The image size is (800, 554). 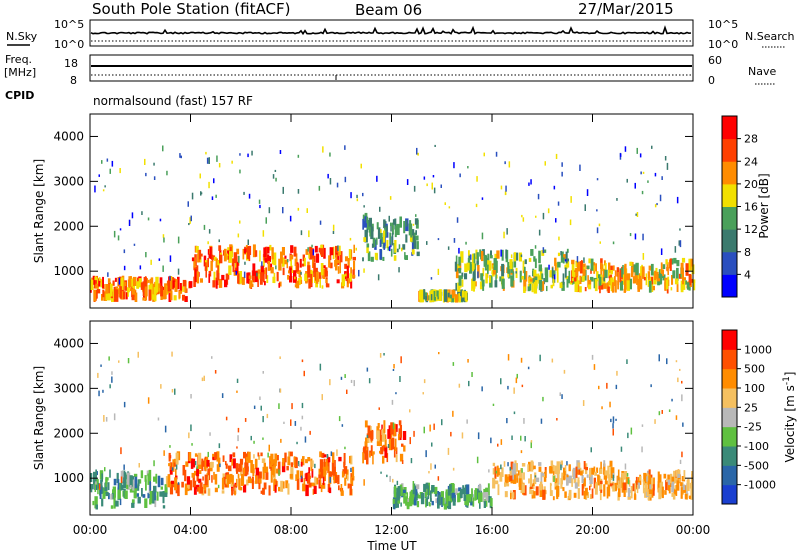 I want to click on power-colorbar-tick: 8, so click(x=747, y=252).